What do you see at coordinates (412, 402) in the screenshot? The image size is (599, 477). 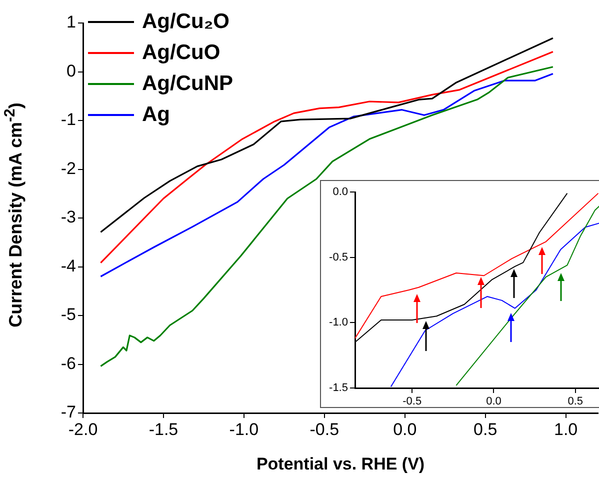 I see `x-tick-label: -0.5` at bounding box center [412, 402].